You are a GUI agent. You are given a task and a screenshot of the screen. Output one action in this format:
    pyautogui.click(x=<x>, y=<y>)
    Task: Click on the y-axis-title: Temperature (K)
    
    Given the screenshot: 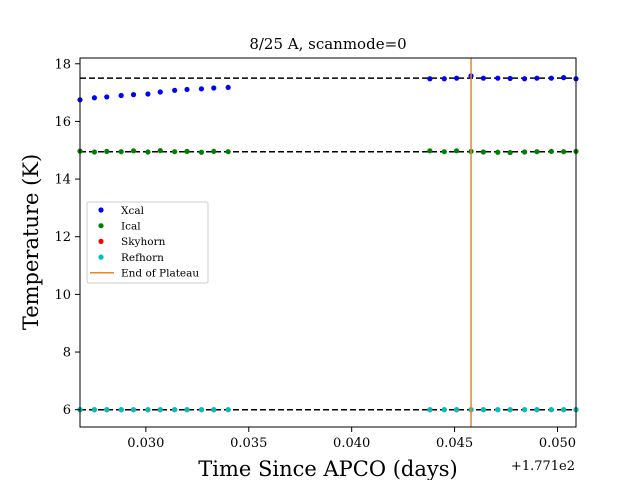 What is the action you would take?
    pyautogui.click(x=31, y=242)
    